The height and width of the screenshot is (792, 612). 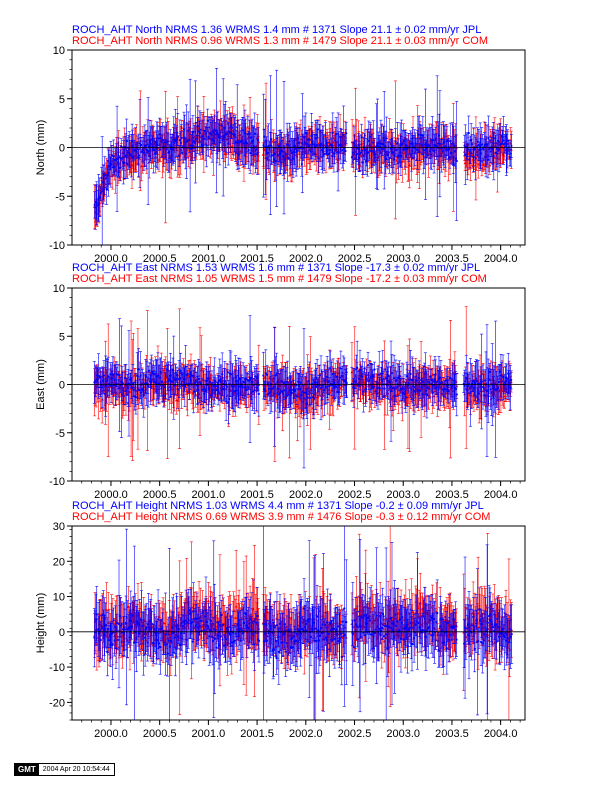 What do you see at coordinates (302, 387) in the screenshot?
I see `data-layer` at bounding box center [302, 387].